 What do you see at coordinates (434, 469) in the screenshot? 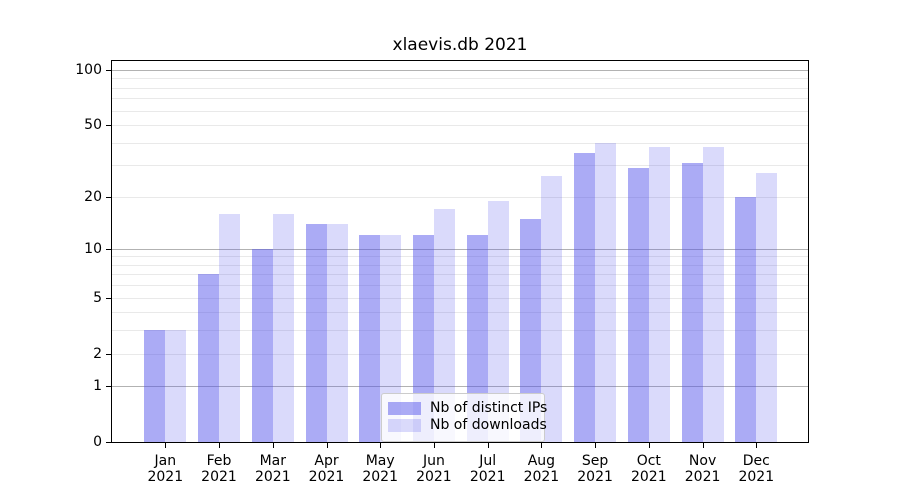
I see `x-tick-label-jun: Jun 2021` at bounding box center [434, 469].